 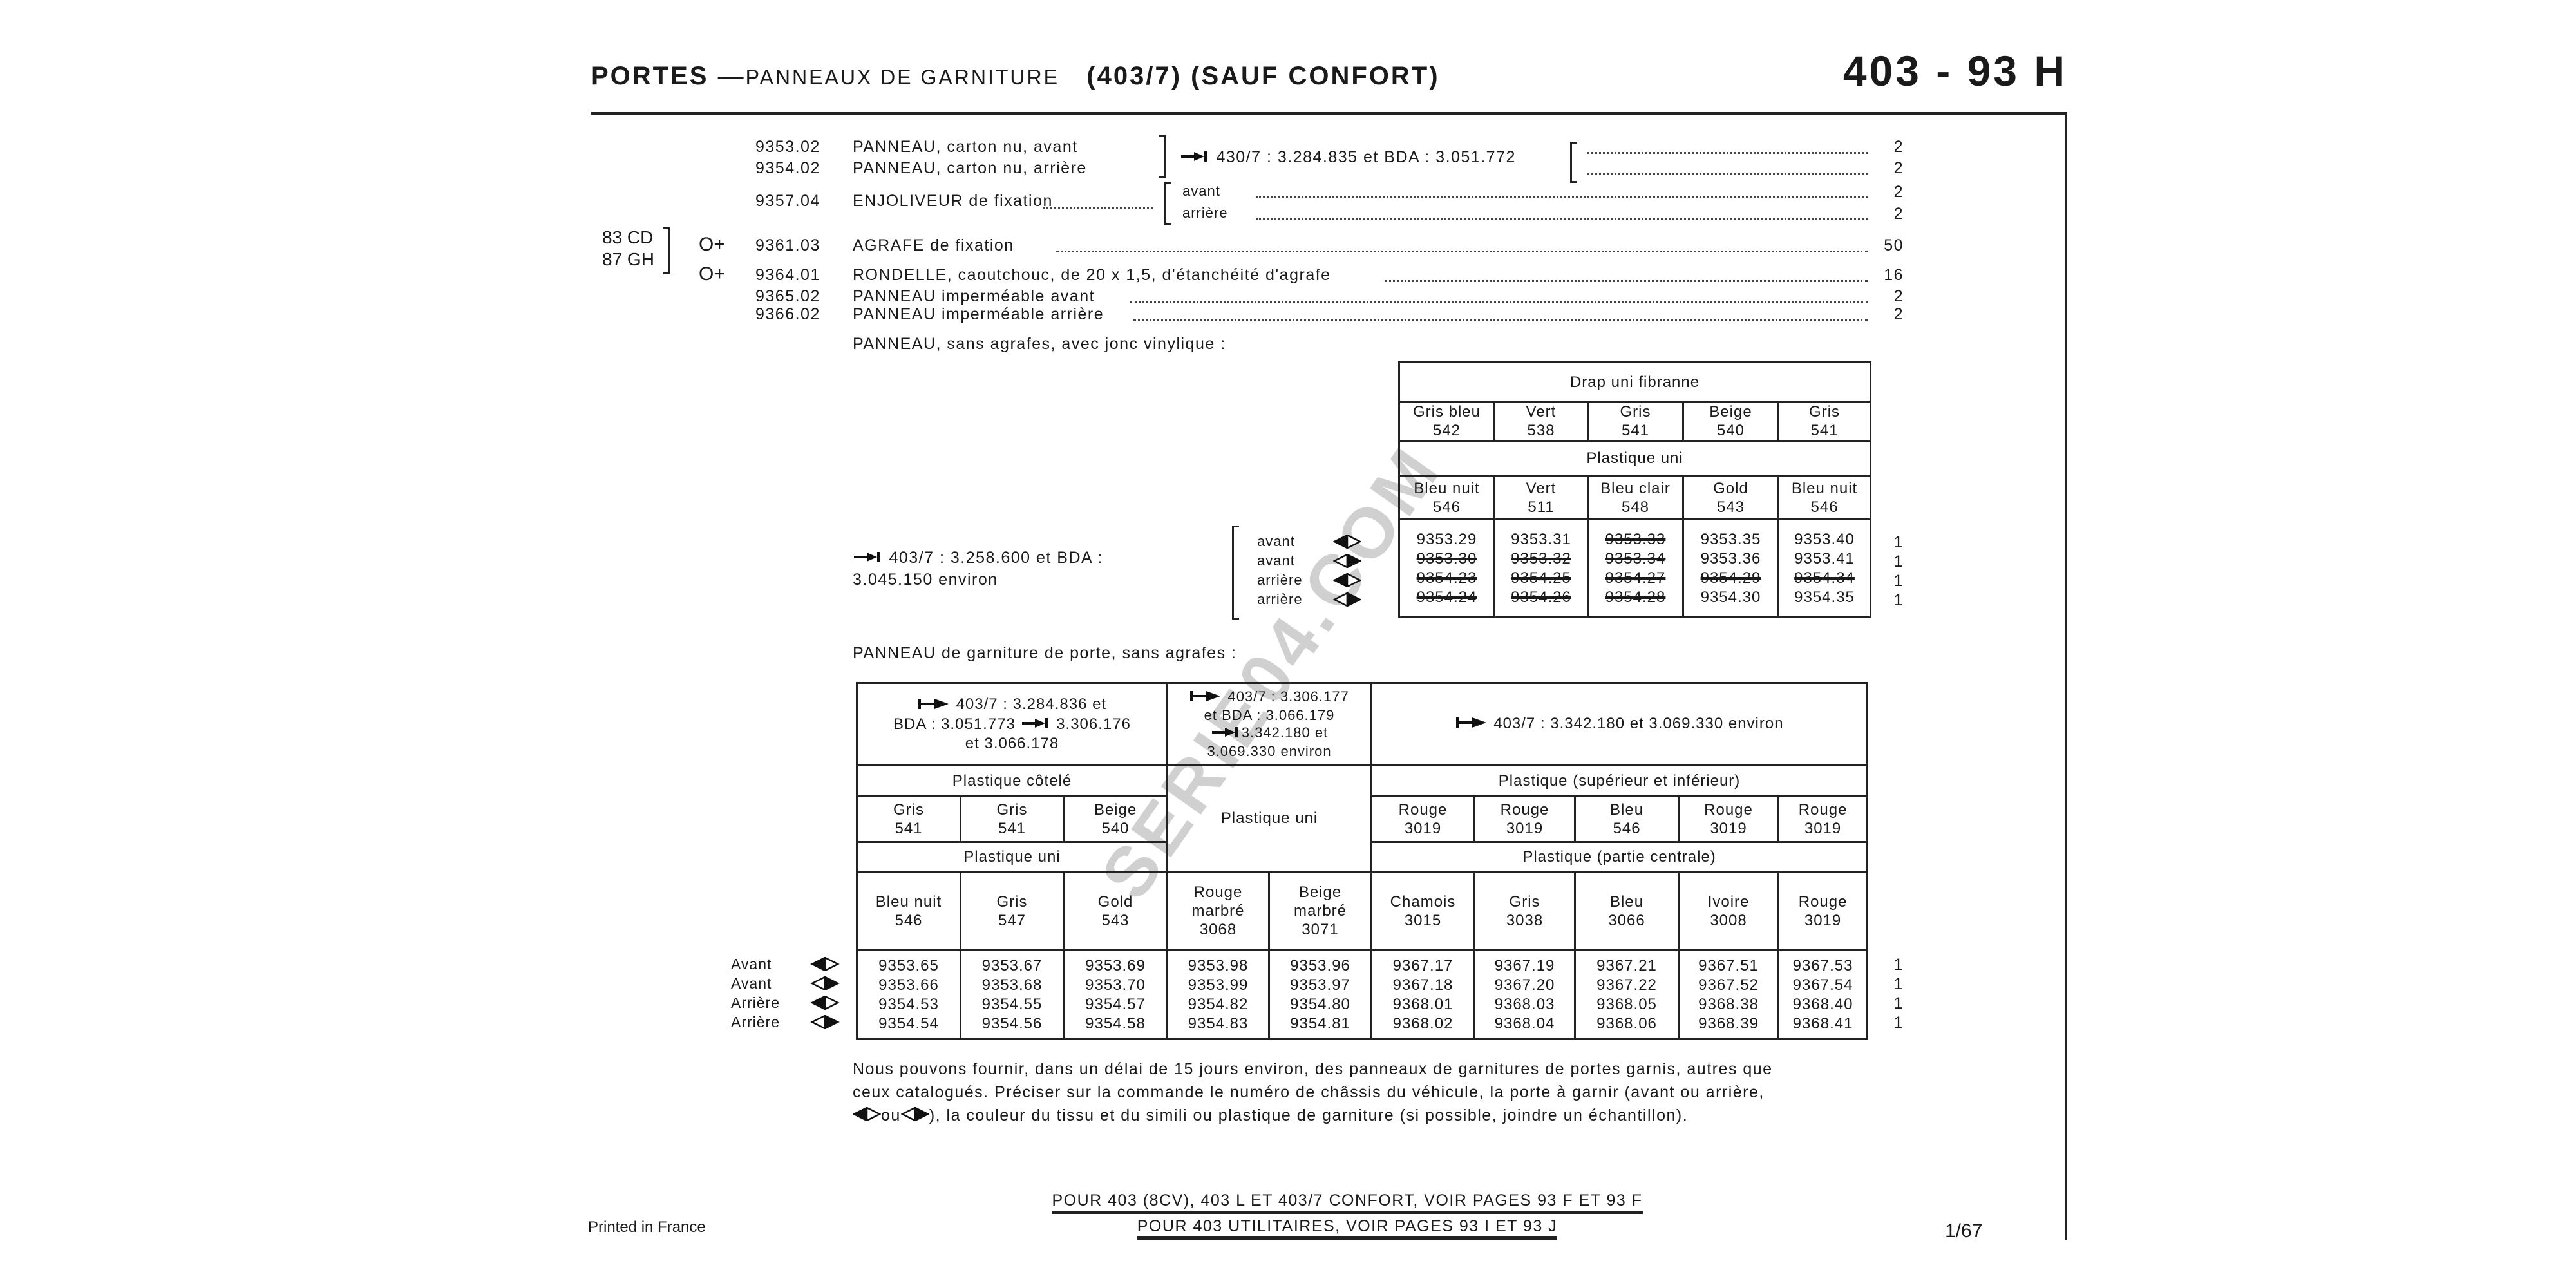 I want to click on page-number: 1/67, so click(x=1964, y=1231).